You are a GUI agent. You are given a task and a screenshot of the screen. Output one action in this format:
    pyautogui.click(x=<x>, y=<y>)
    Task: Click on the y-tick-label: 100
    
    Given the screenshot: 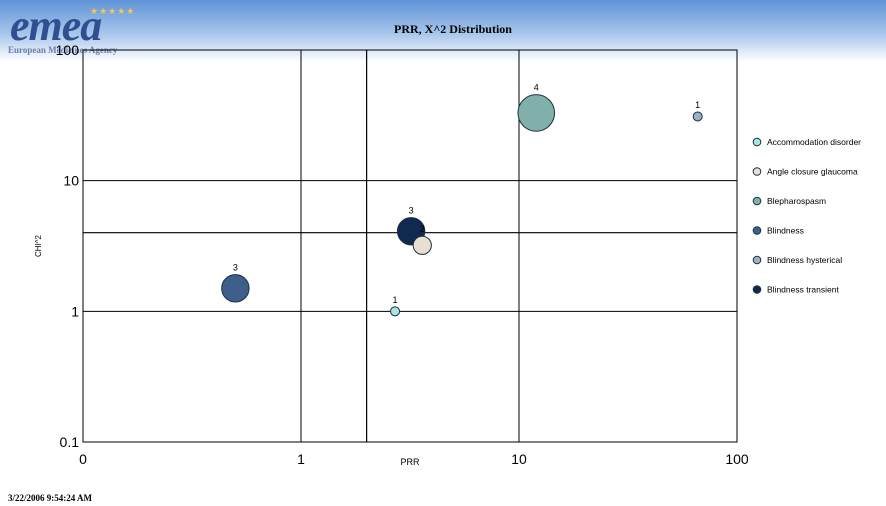 What is the action you would take?
    pyautogui.click(x=68, y=50)
    